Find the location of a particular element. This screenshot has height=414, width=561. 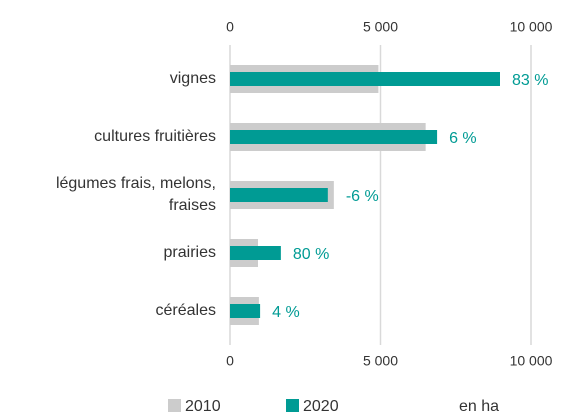

category-label: céréales is located at coordinates (185, 310).